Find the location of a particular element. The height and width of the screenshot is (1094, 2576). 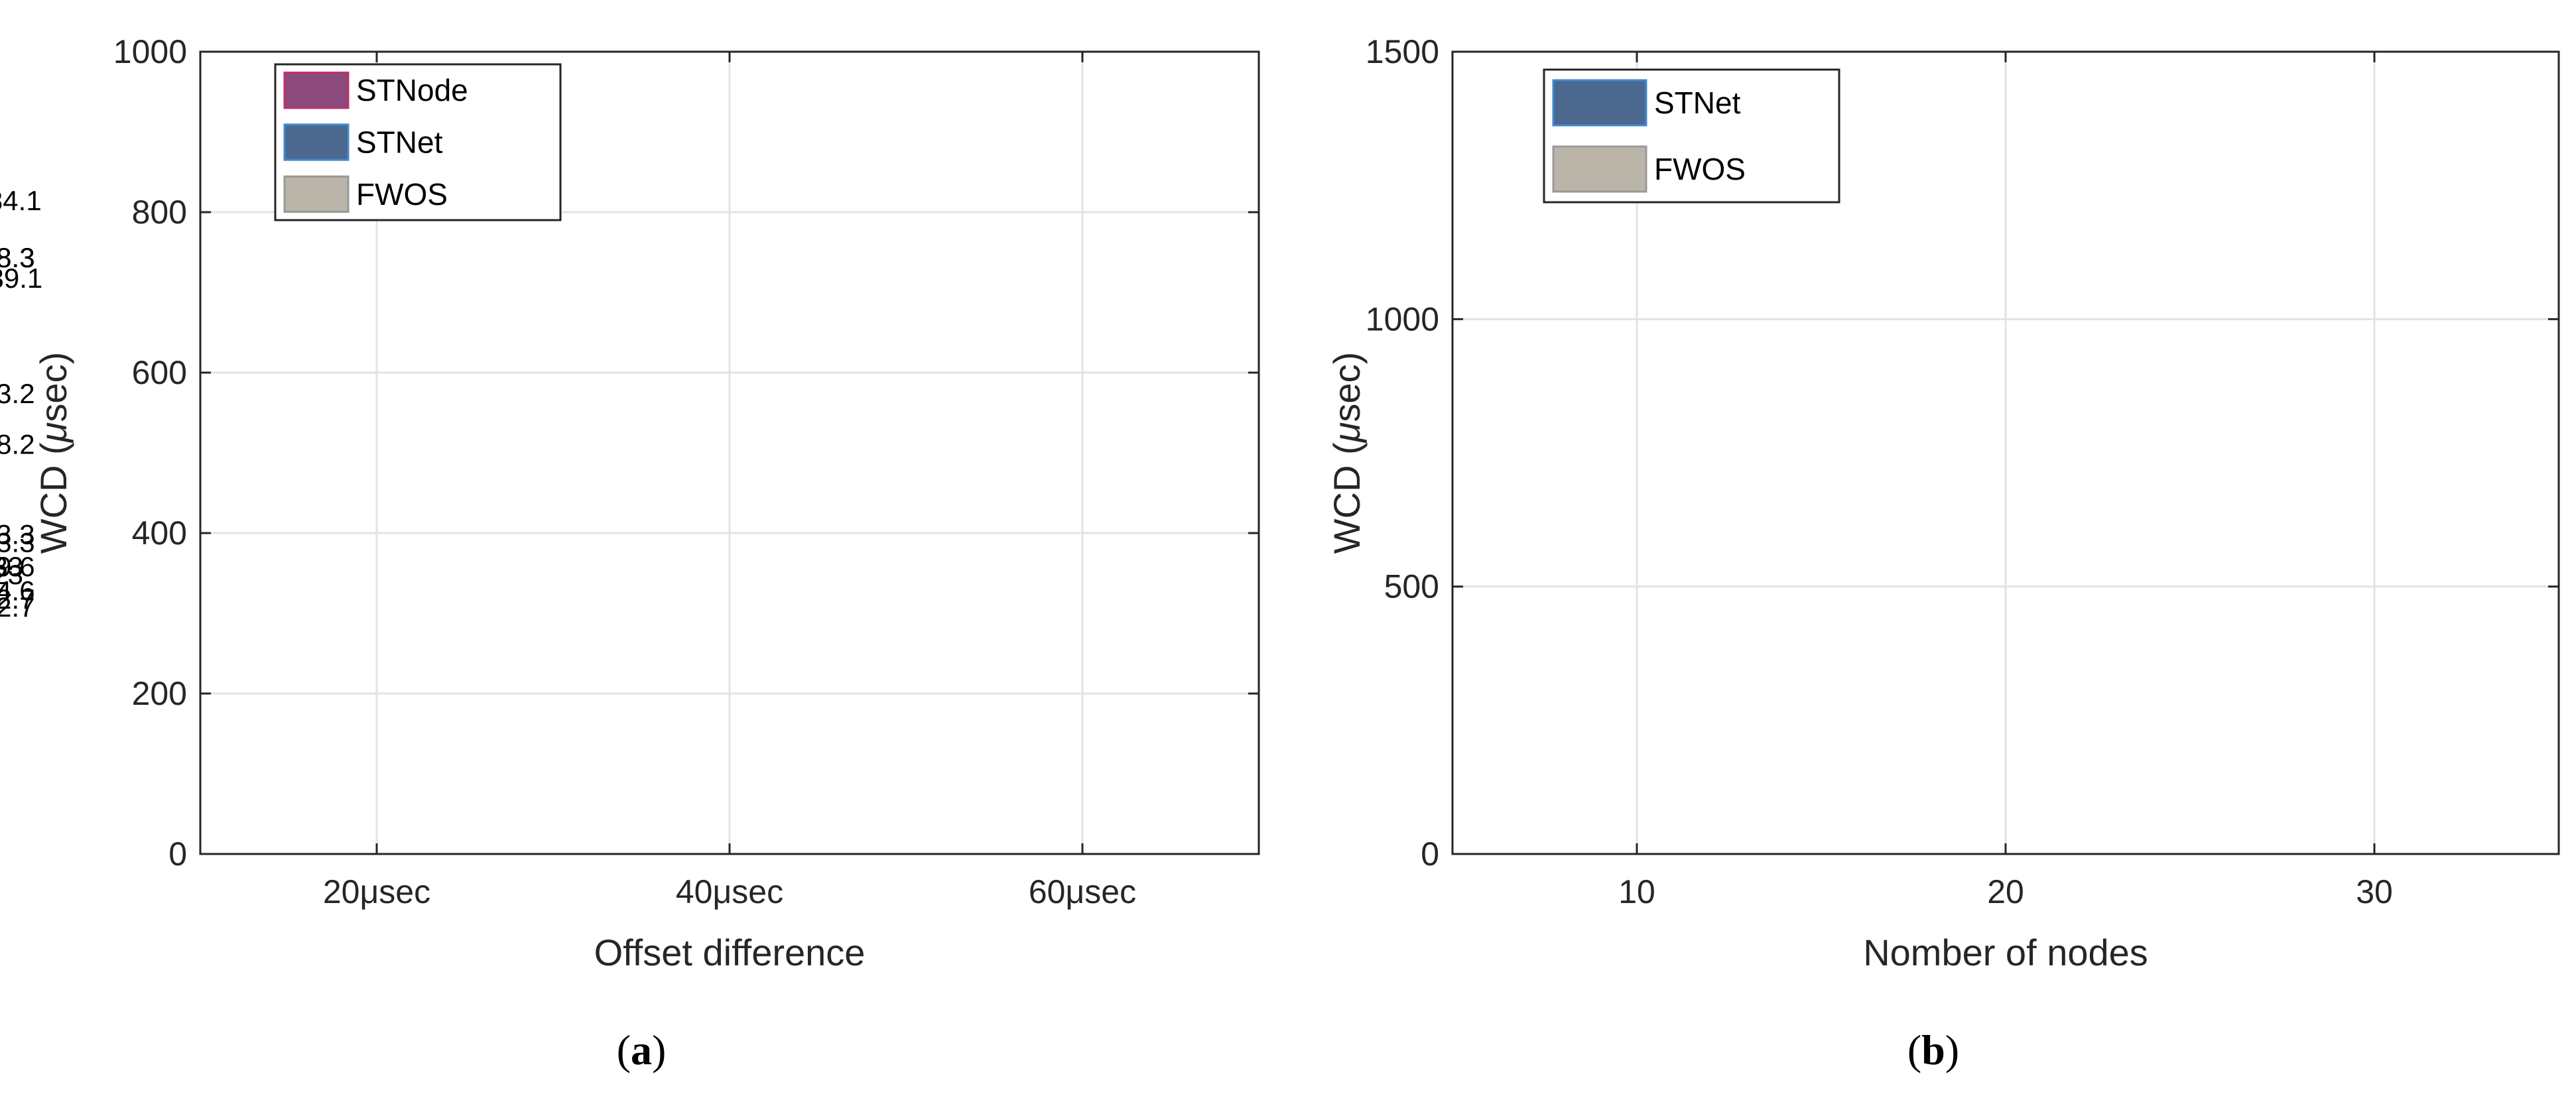

y-tick-label: 1500 is located at coordinates (1403, 52).